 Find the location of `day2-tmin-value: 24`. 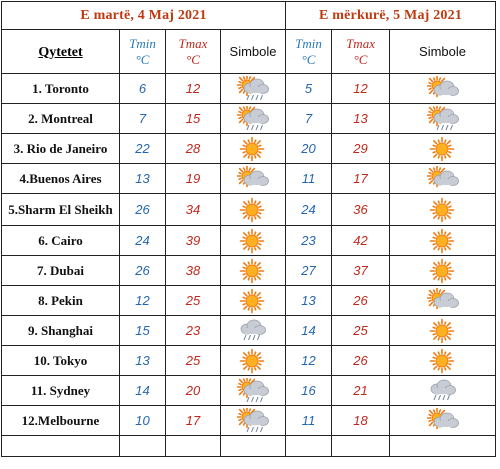

day2-tmin-value: 24 is located at coordinates (309, 209).